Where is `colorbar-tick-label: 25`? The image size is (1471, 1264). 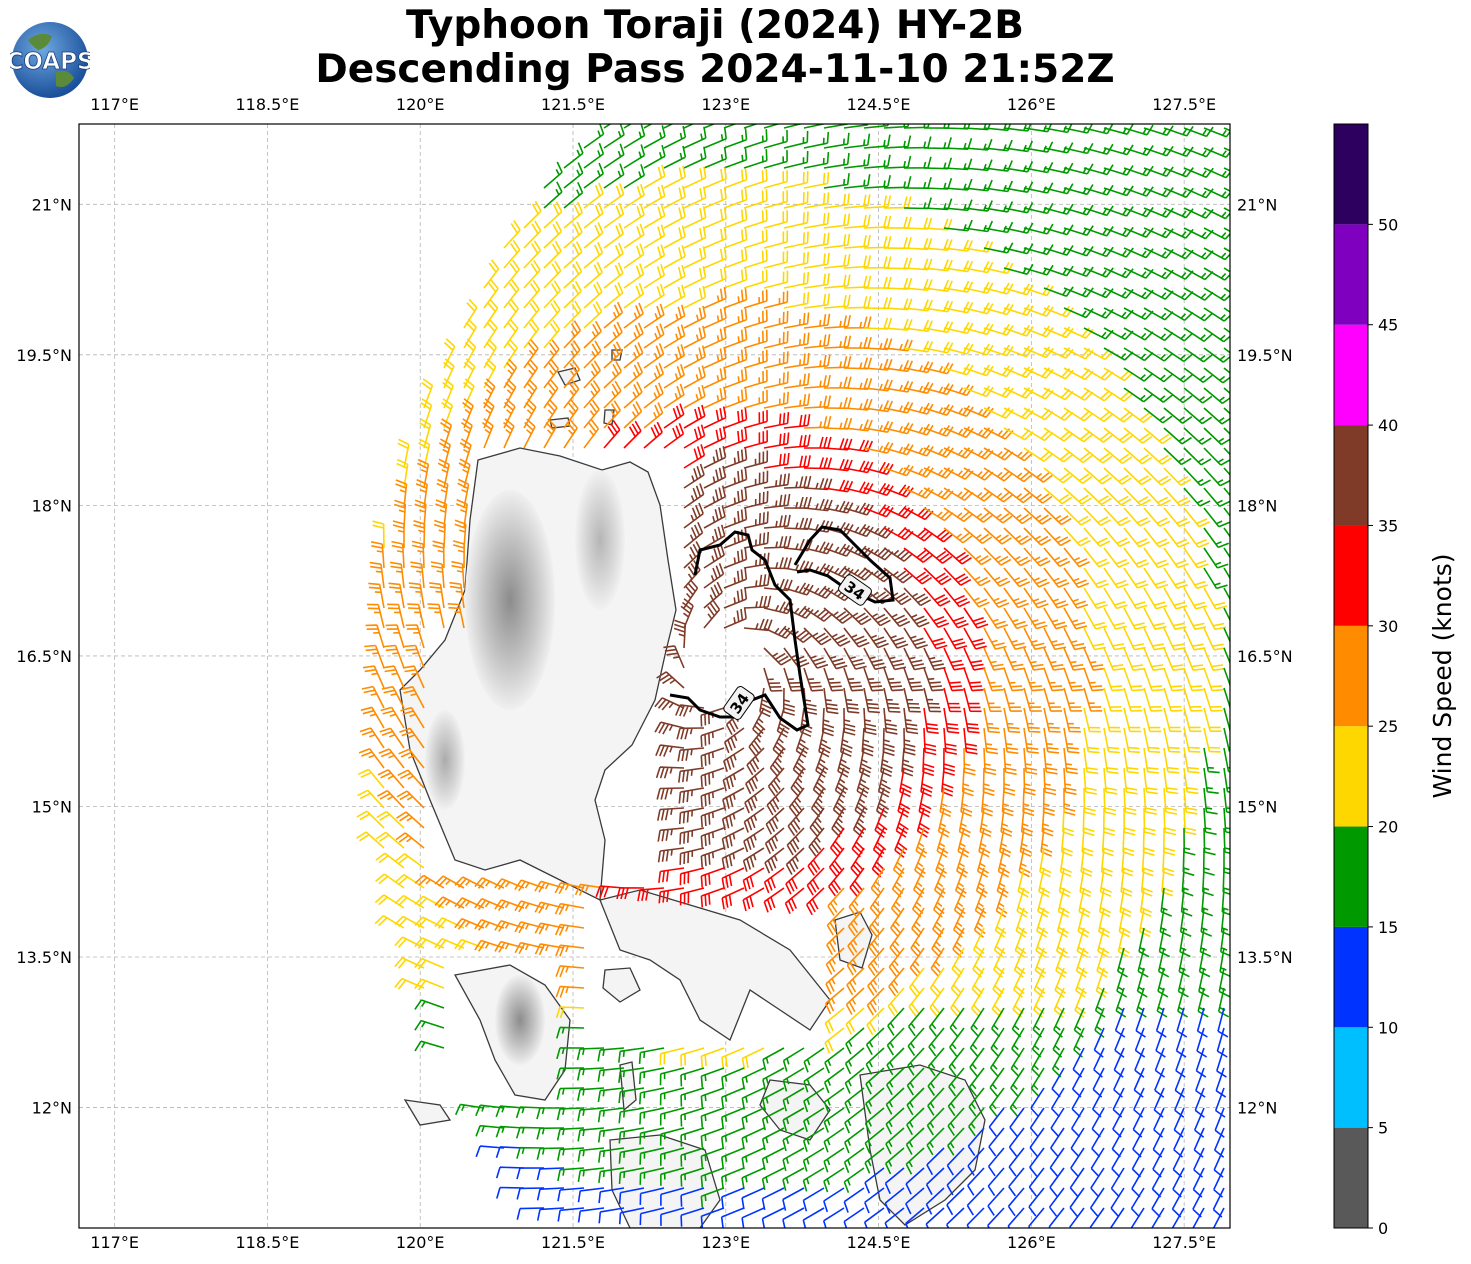
colorbar-tick-label: 25 is located at coordinates (1388, 726).